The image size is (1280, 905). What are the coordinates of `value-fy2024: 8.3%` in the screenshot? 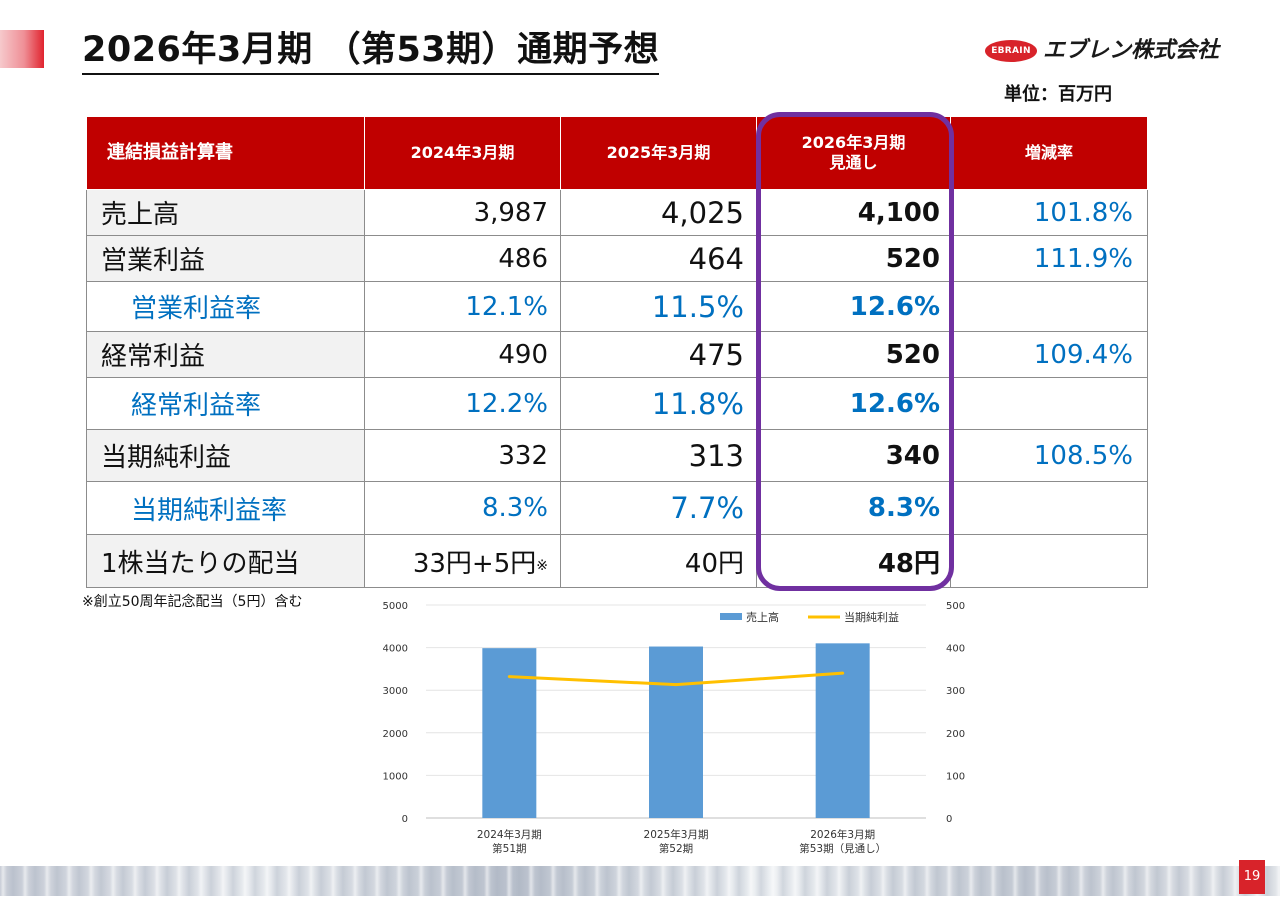 It's located at (462, 508).